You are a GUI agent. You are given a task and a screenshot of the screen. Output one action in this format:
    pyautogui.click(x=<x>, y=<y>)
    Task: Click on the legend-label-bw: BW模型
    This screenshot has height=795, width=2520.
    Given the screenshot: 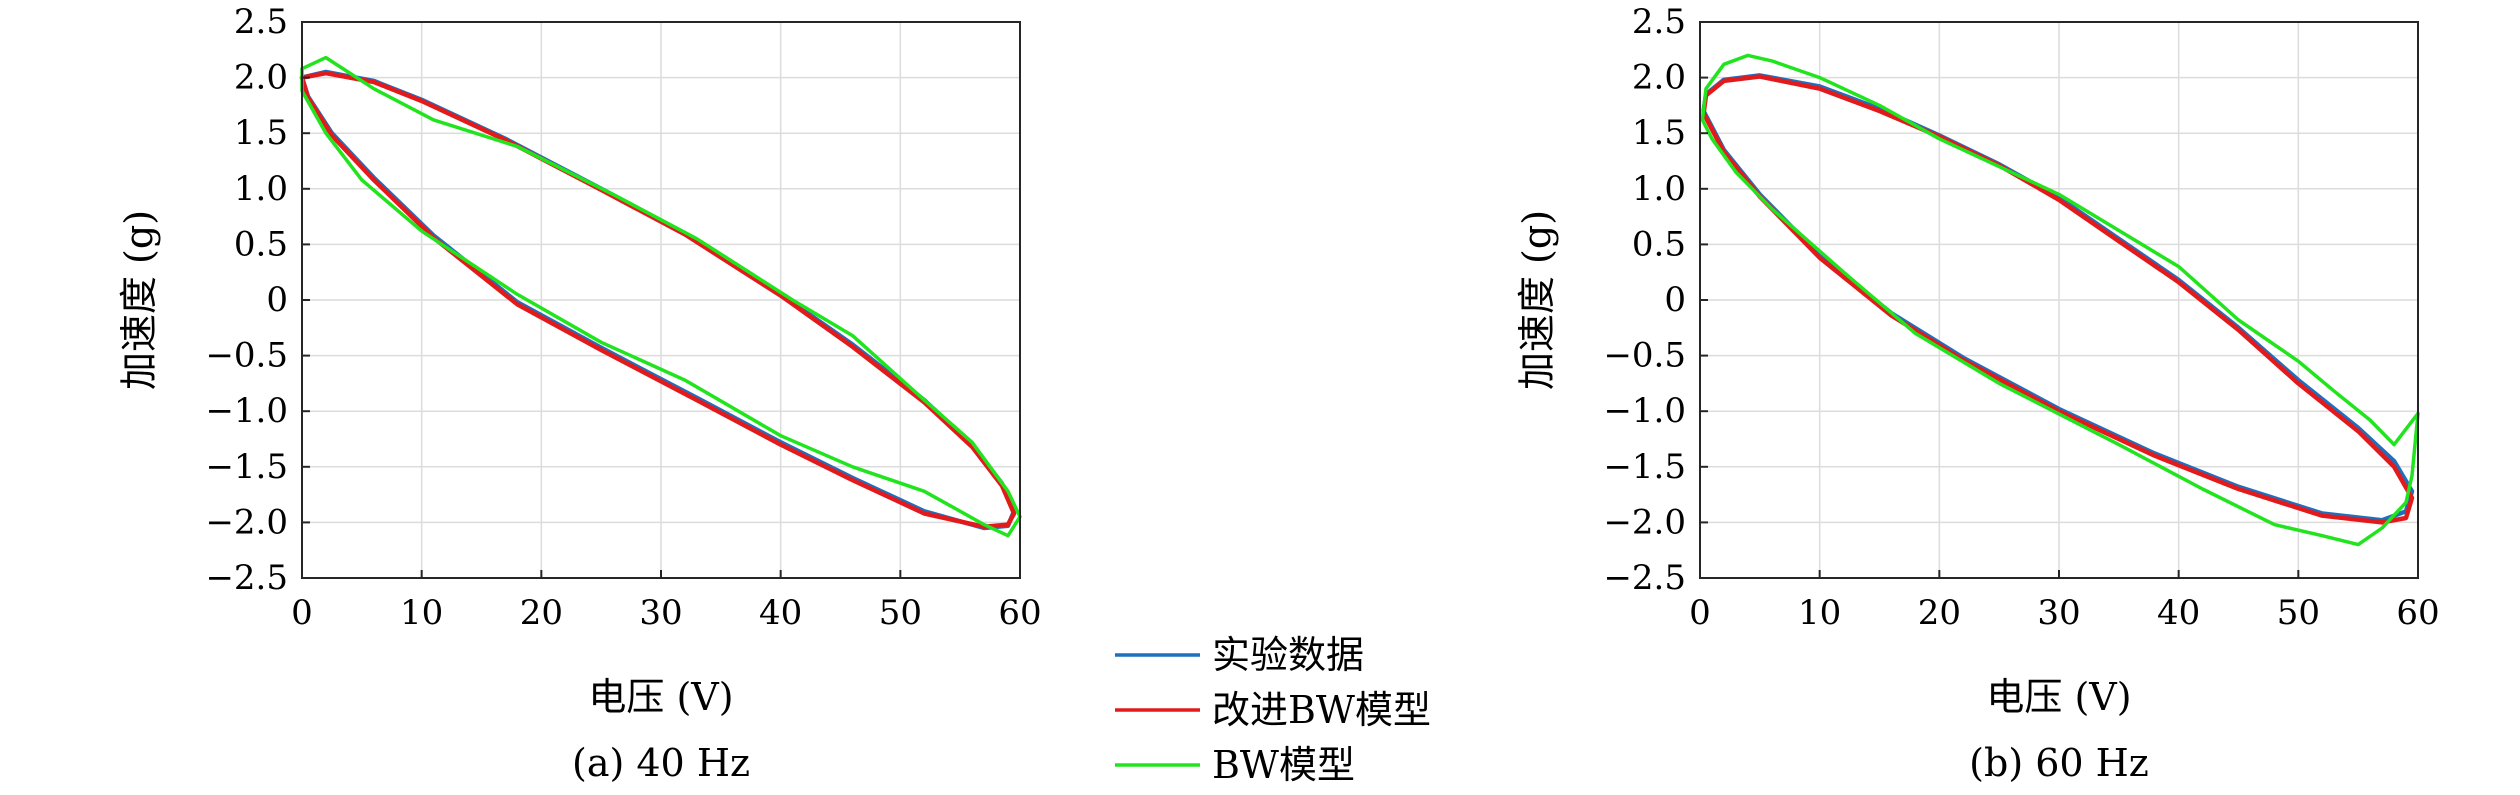 What is the action you would take?
    pyautogui.click(x=1283, y=765)
    